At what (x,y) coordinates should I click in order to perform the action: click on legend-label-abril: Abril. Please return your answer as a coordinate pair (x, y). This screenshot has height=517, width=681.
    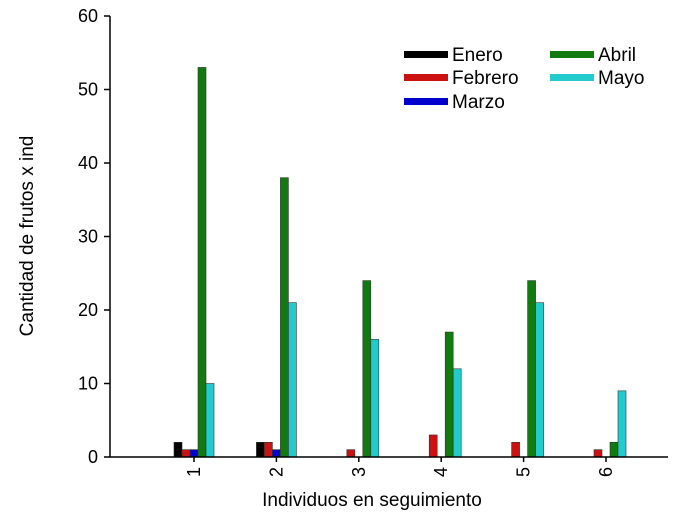
    Looking at the image, I should click on (617, 55).